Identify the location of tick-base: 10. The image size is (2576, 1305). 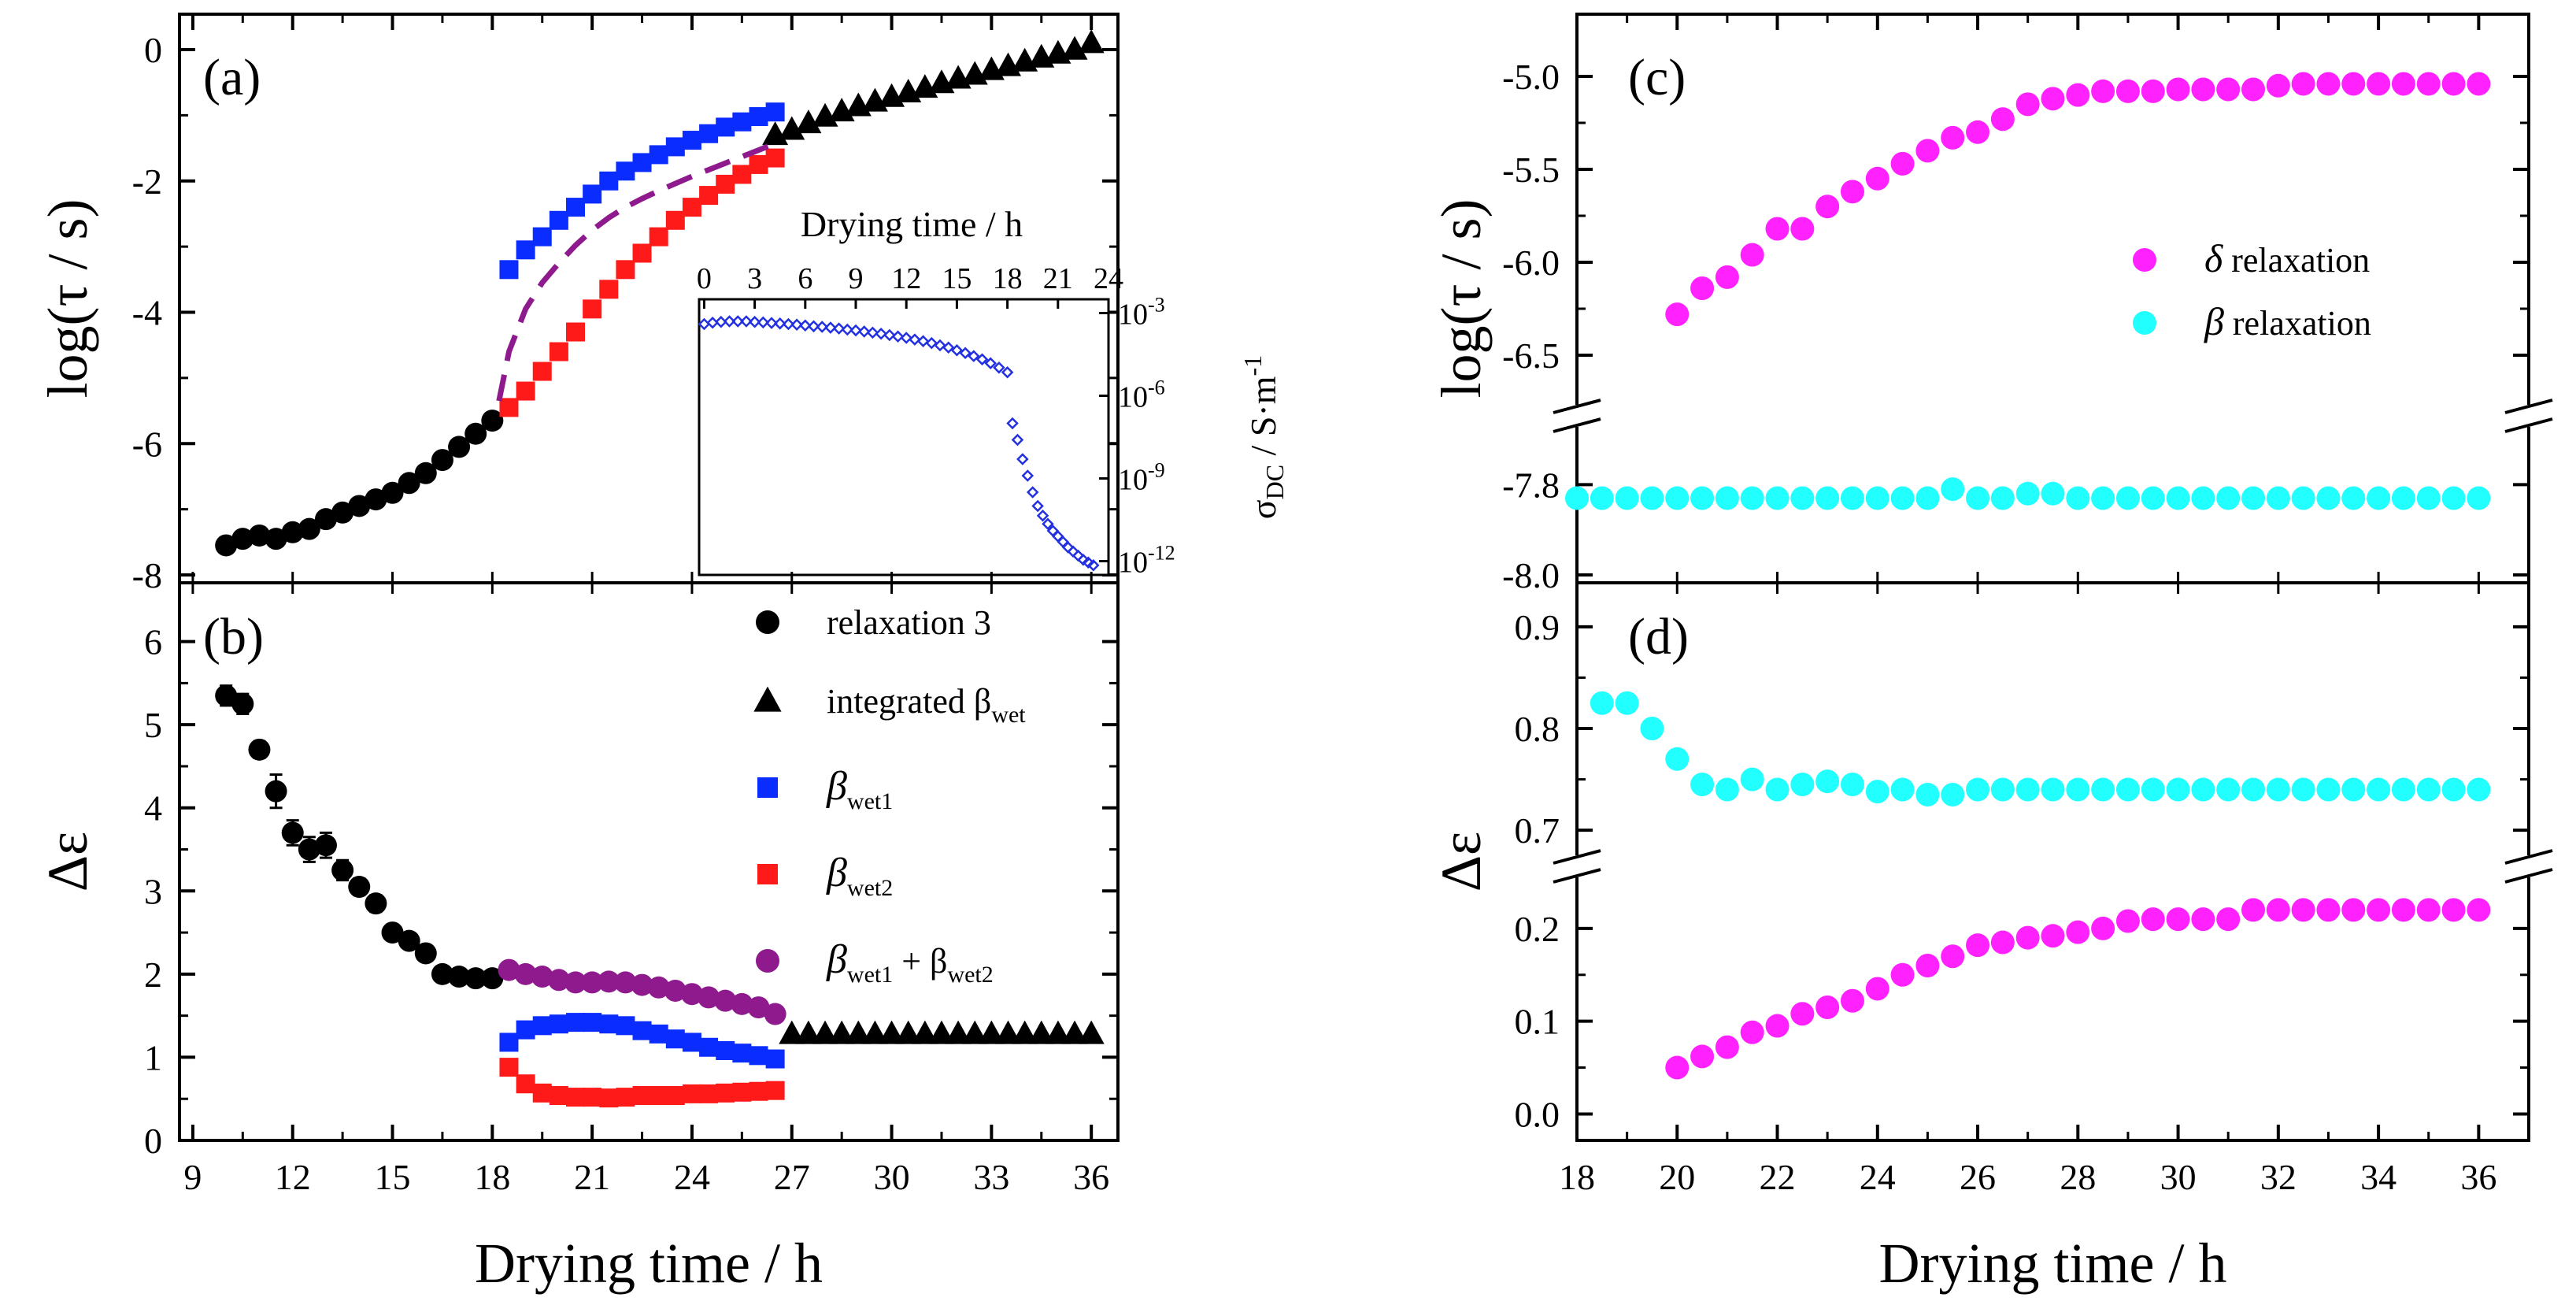
(1133, 315).